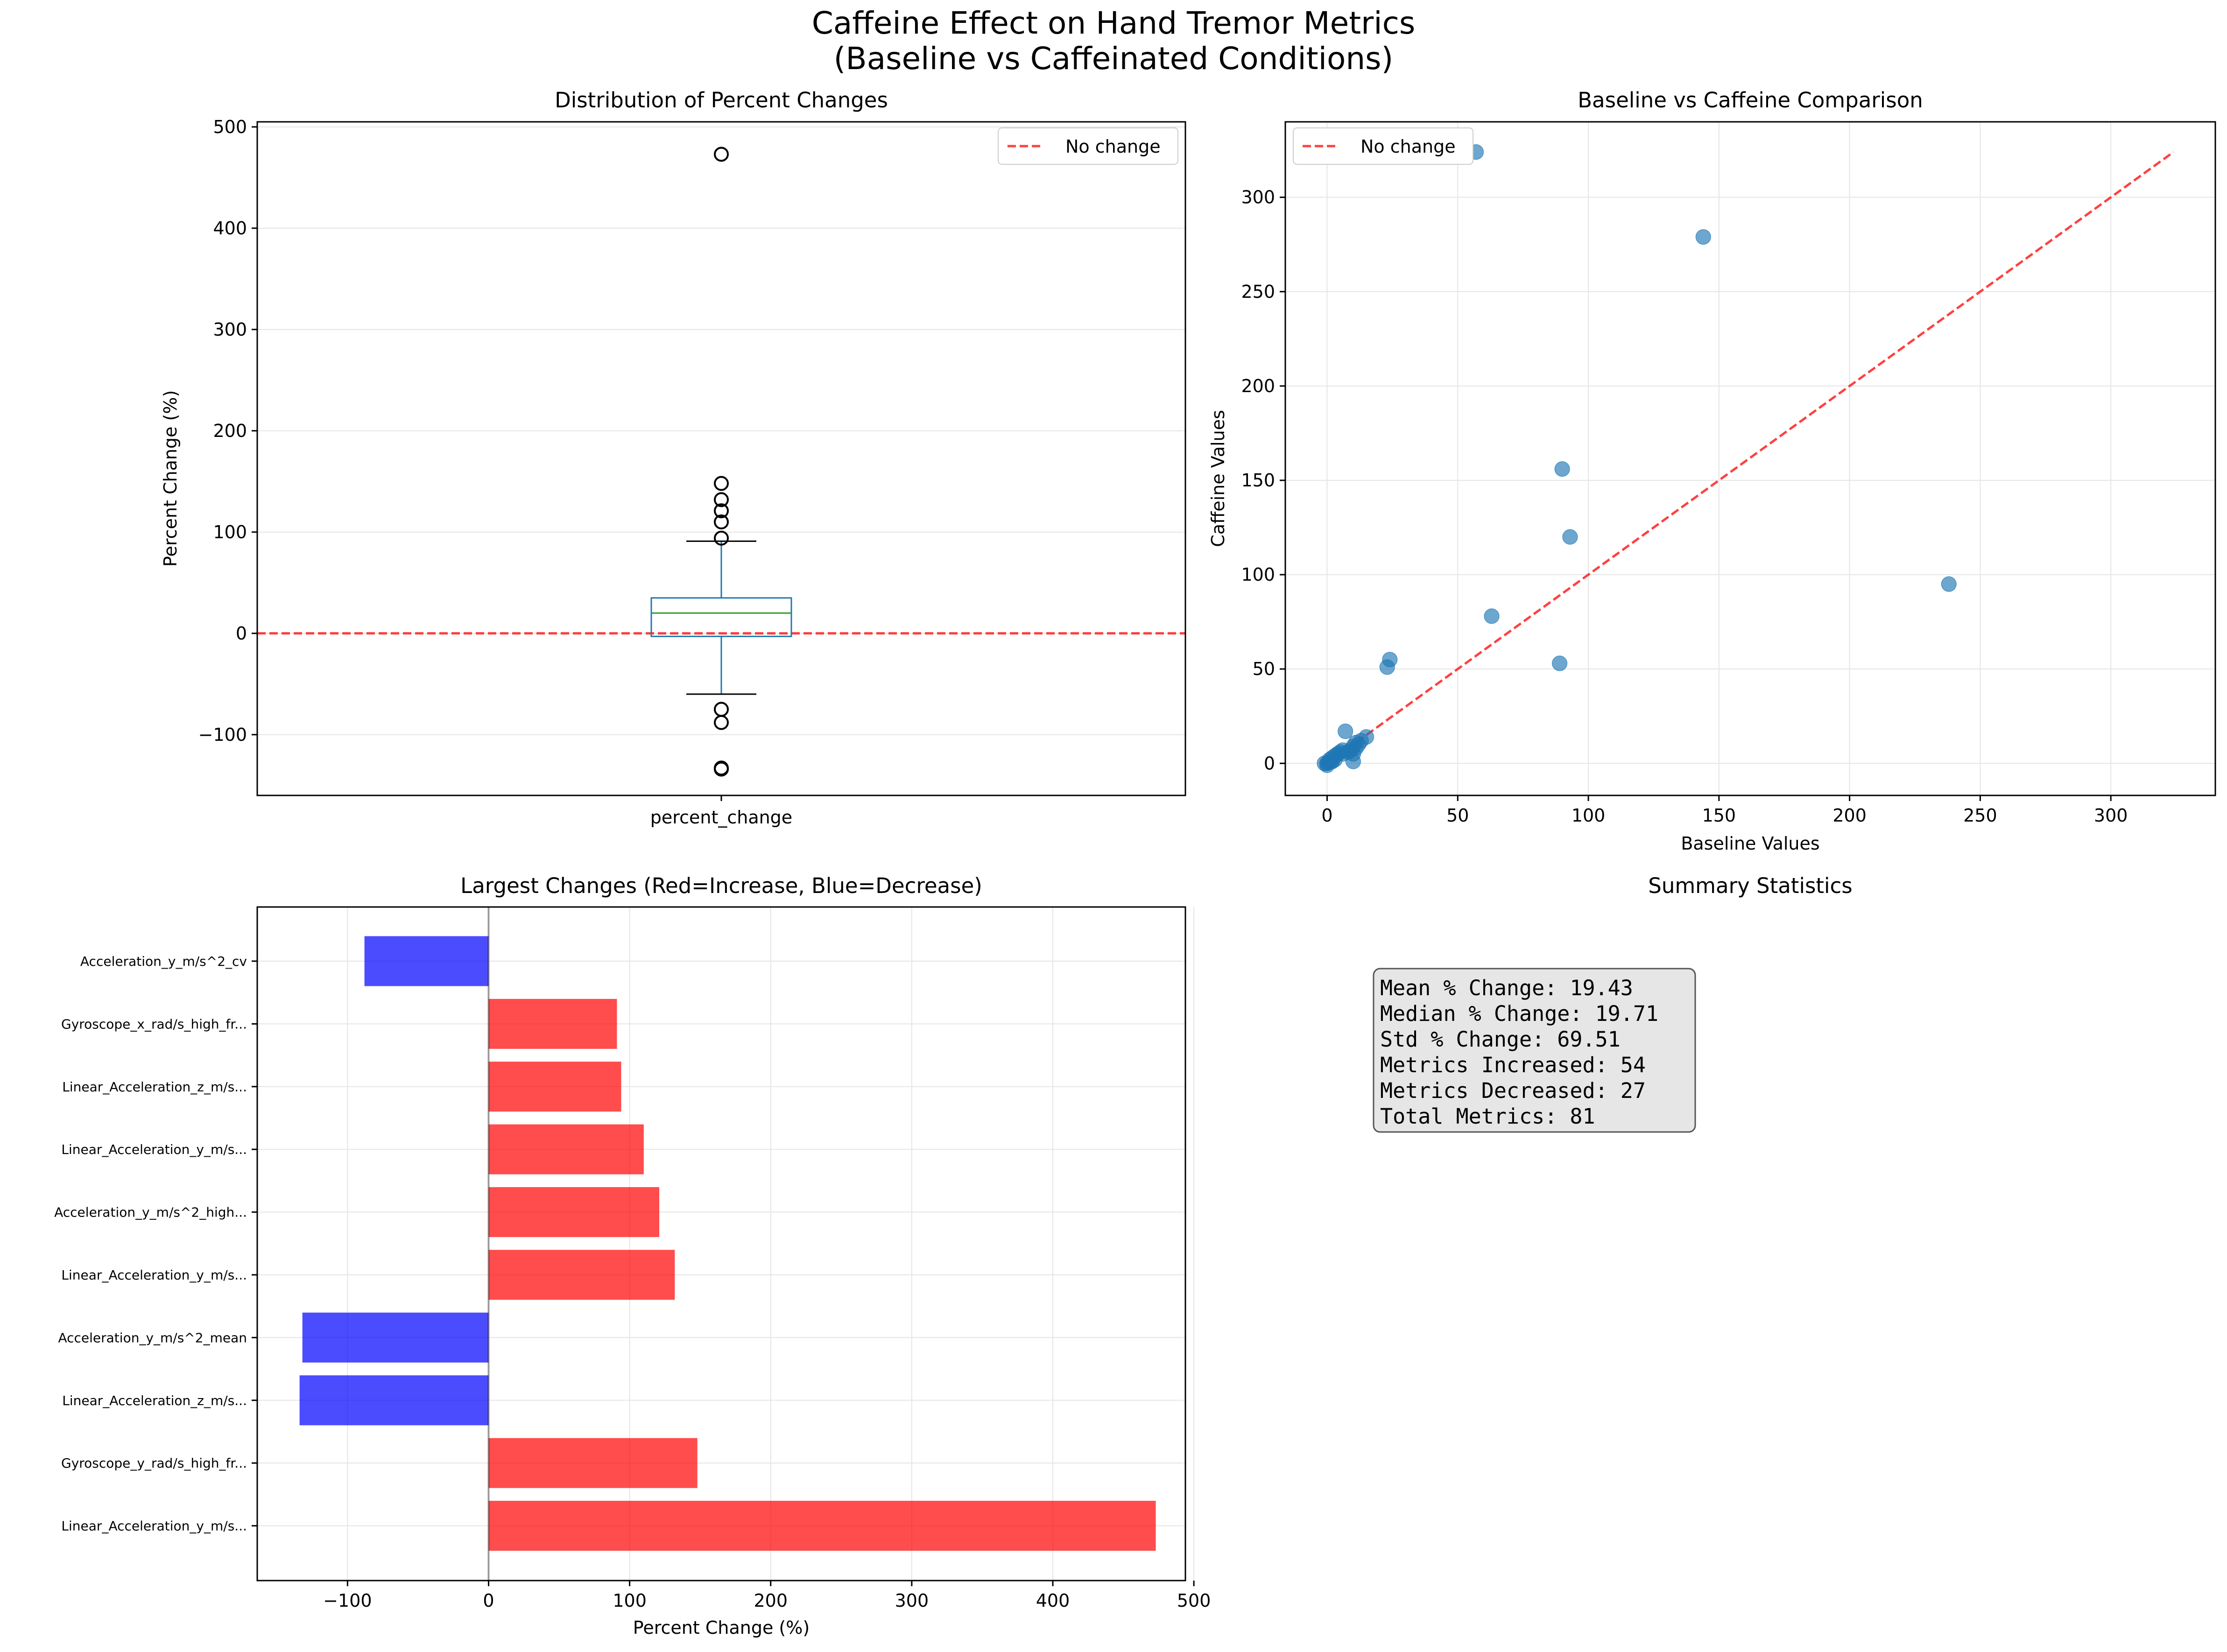  I want to click on scatter-title: Baseline vs Caffeine Comparison, so click(1751, 100).